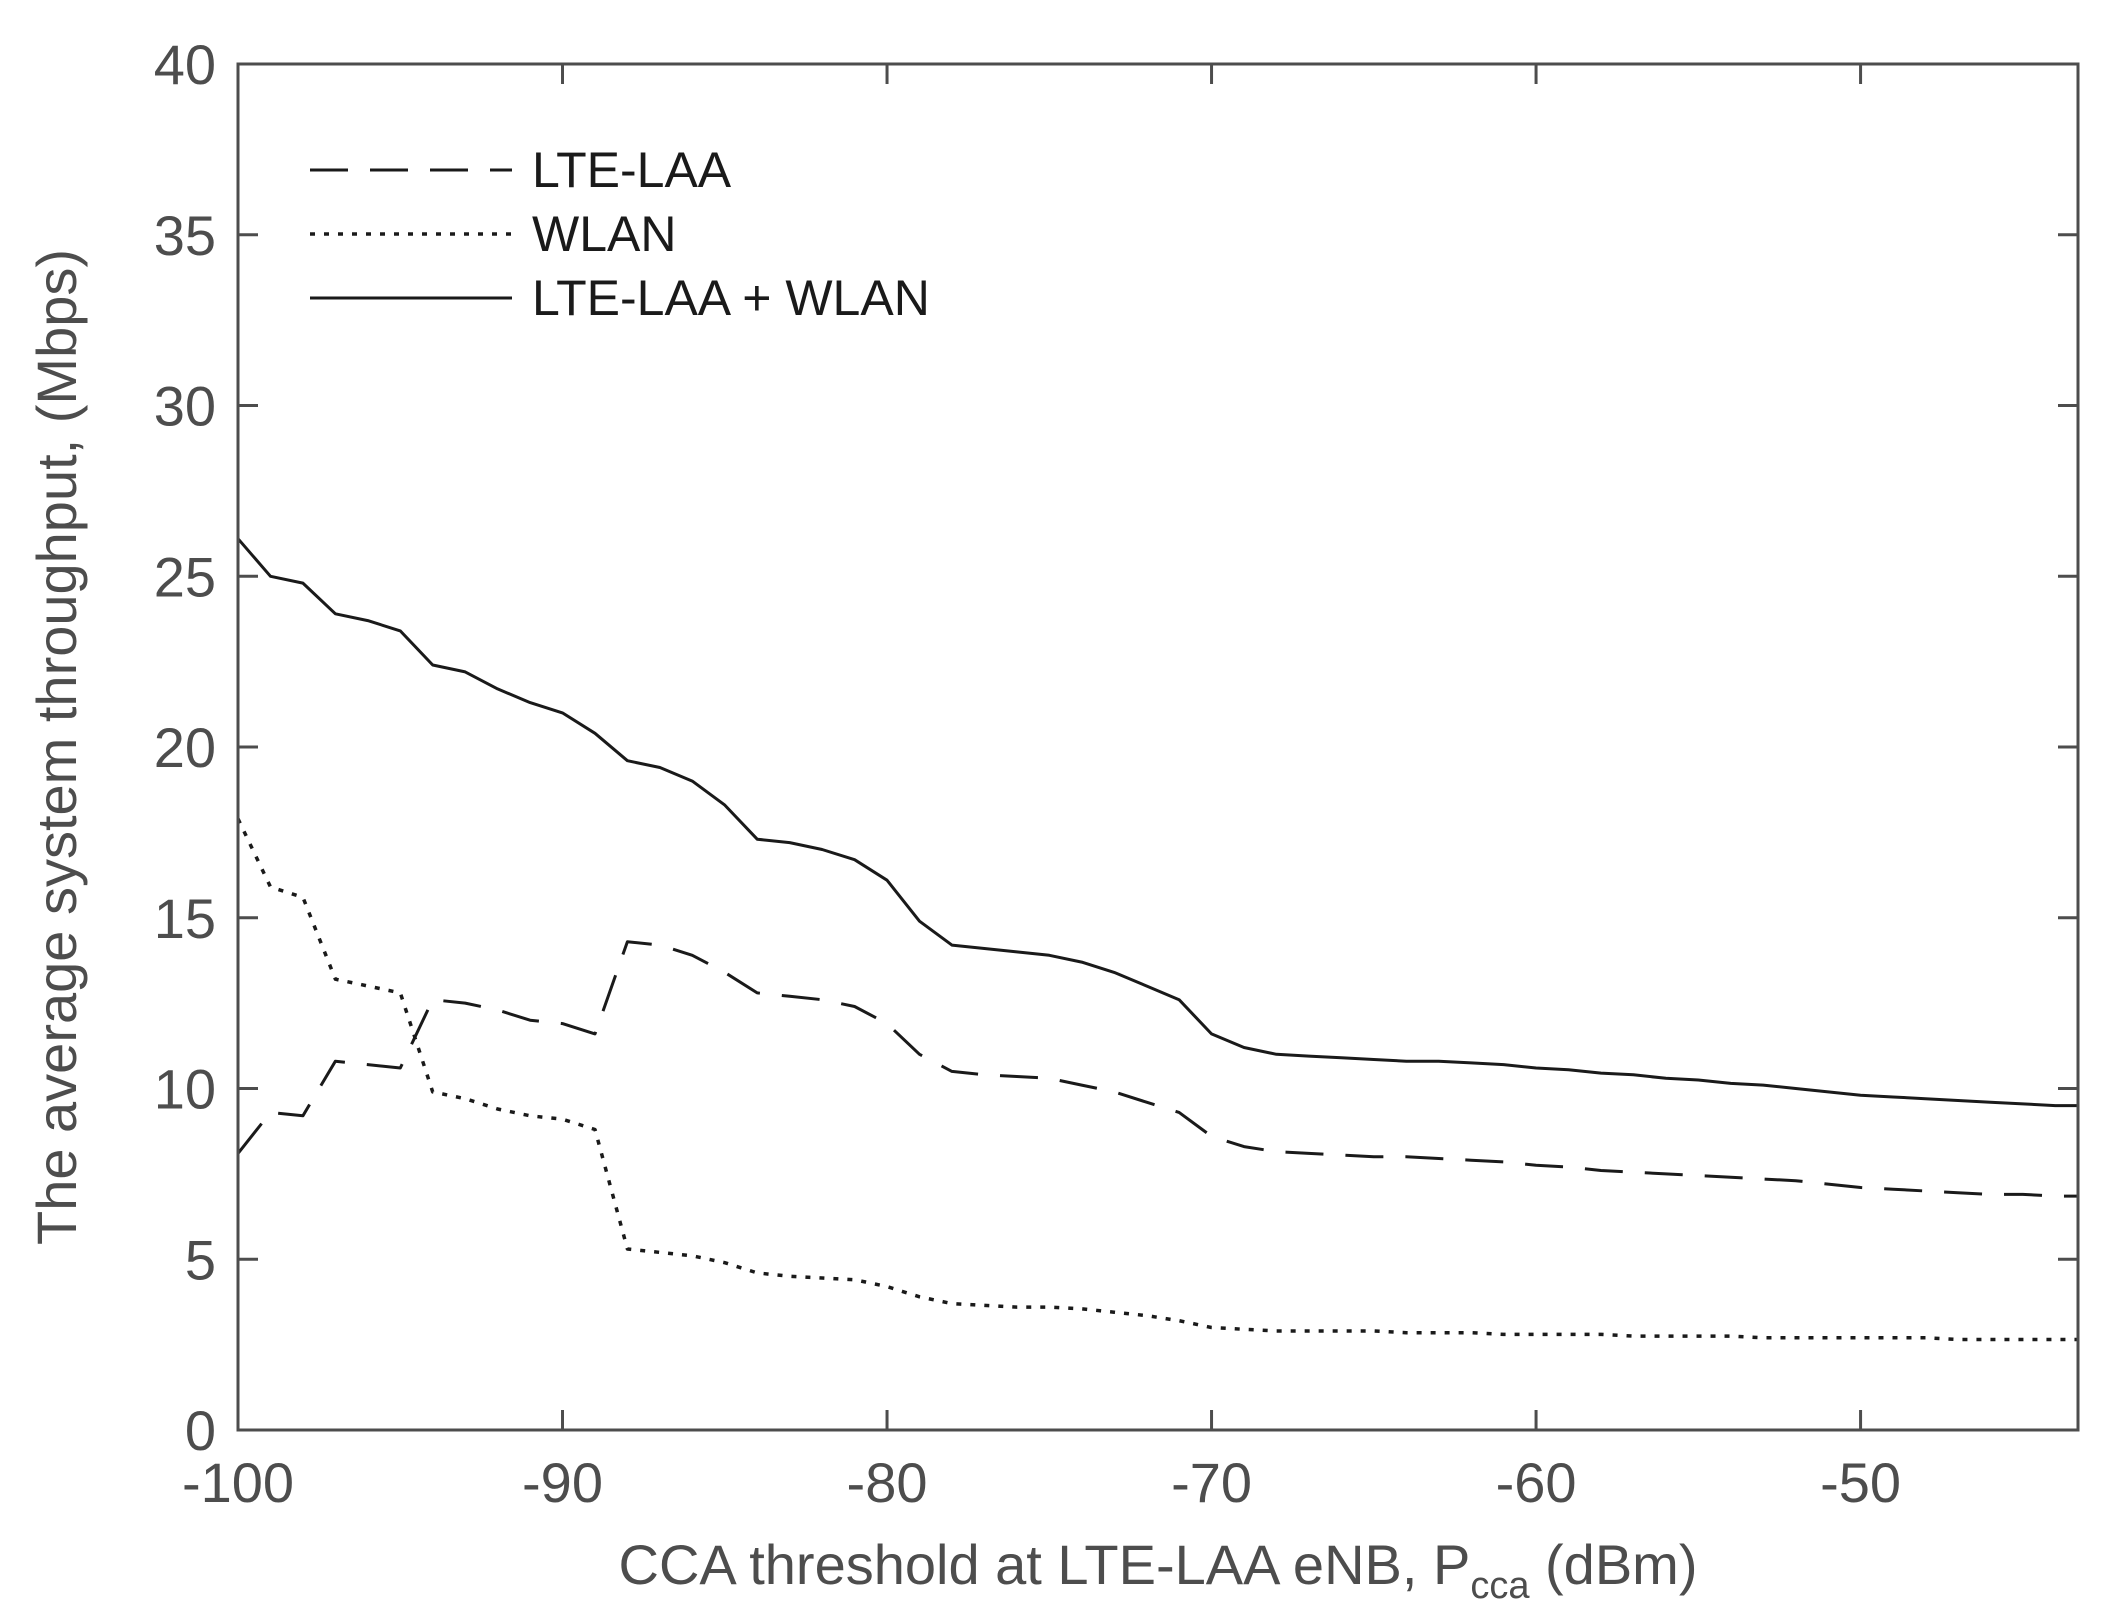 The width and height of the screenshot is (2106, 1621). I want to click on legend-label-lte-laa-plus-wlan: LTE-LAA + WLAN, so click(731, 298).